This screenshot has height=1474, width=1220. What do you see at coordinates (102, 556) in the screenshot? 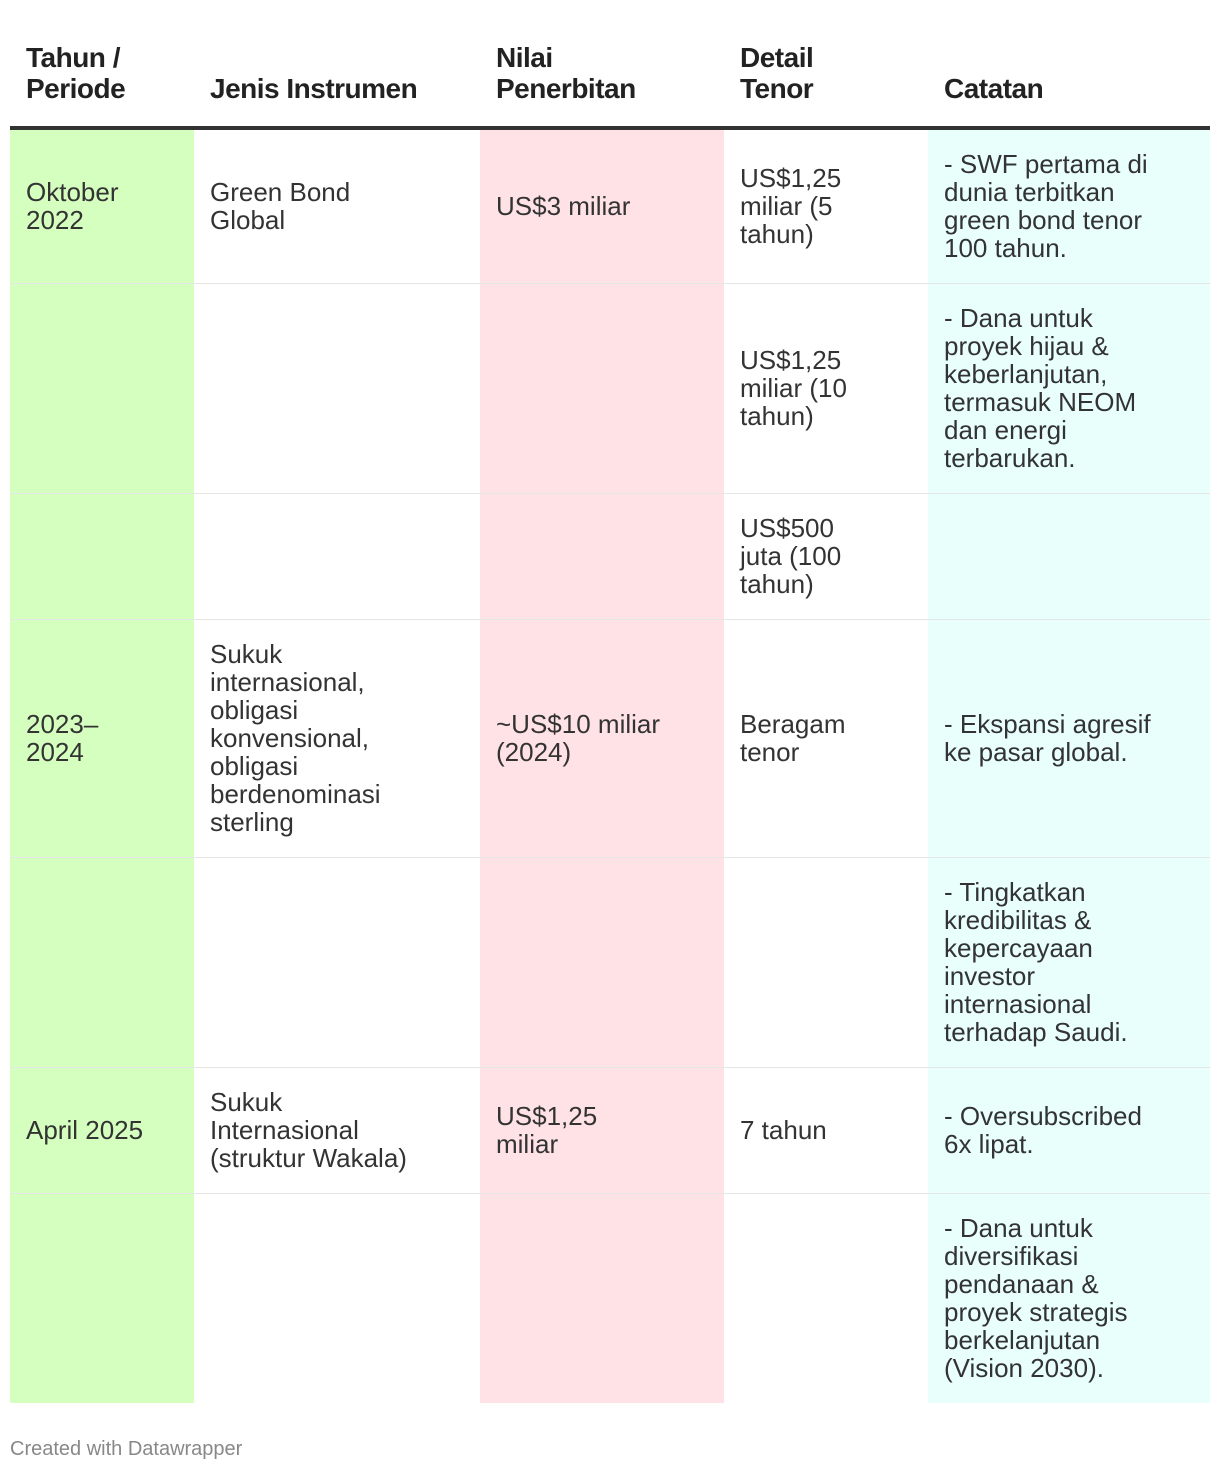
I see `table-cell-r2-c0` at bounding box center [102, 556].